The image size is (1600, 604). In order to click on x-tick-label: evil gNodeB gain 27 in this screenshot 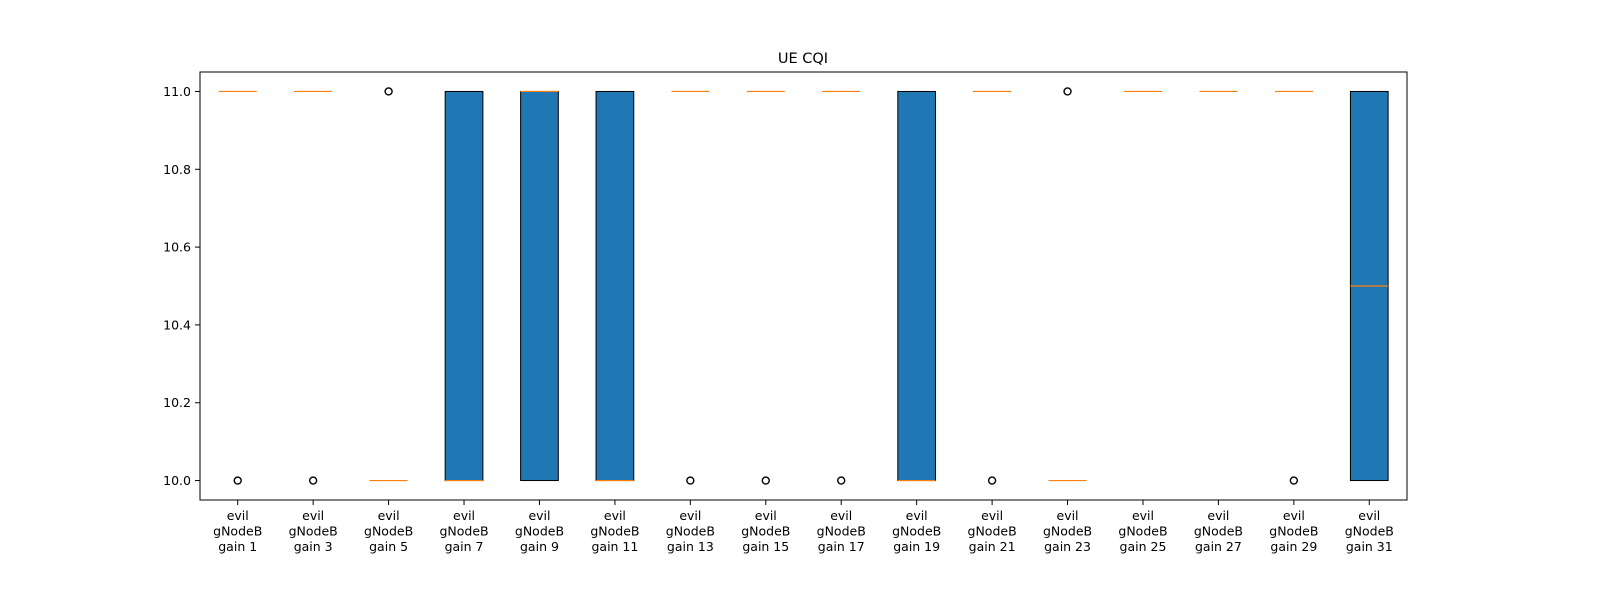, I will do `click(1218, 531)`.